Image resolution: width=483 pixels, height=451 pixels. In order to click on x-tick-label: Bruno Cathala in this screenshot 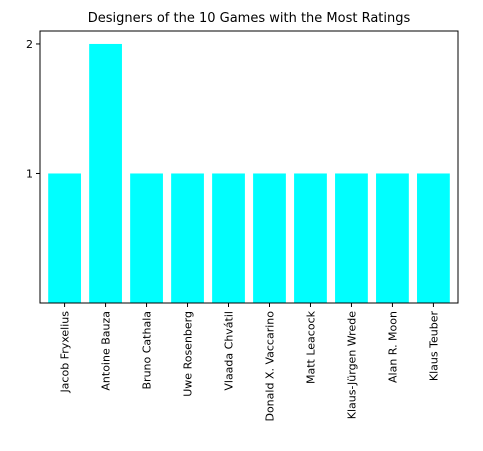, I will do `click(147, 350)`.